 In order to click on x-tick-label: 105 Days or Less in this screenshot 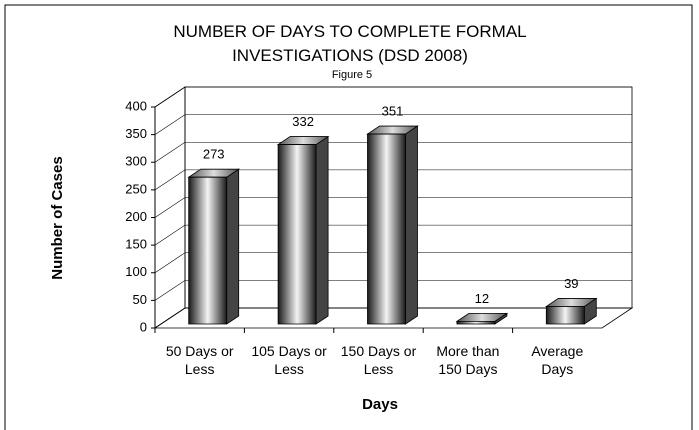, I will do `click(289, 360)`.